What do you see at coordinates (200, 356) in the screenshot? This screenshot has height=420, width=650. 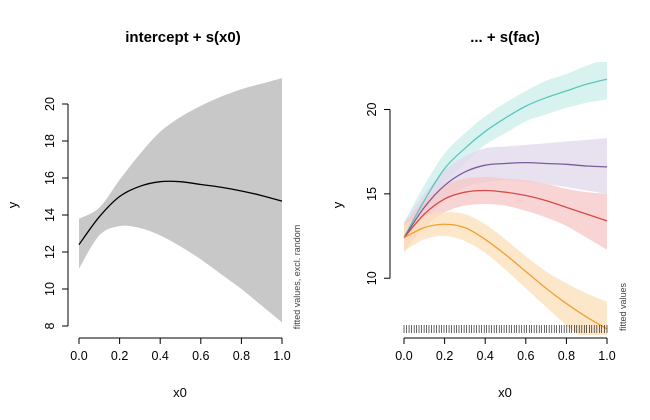 I see `x-tick-label-0-3: 0.6` at bounding box center [200, 356].